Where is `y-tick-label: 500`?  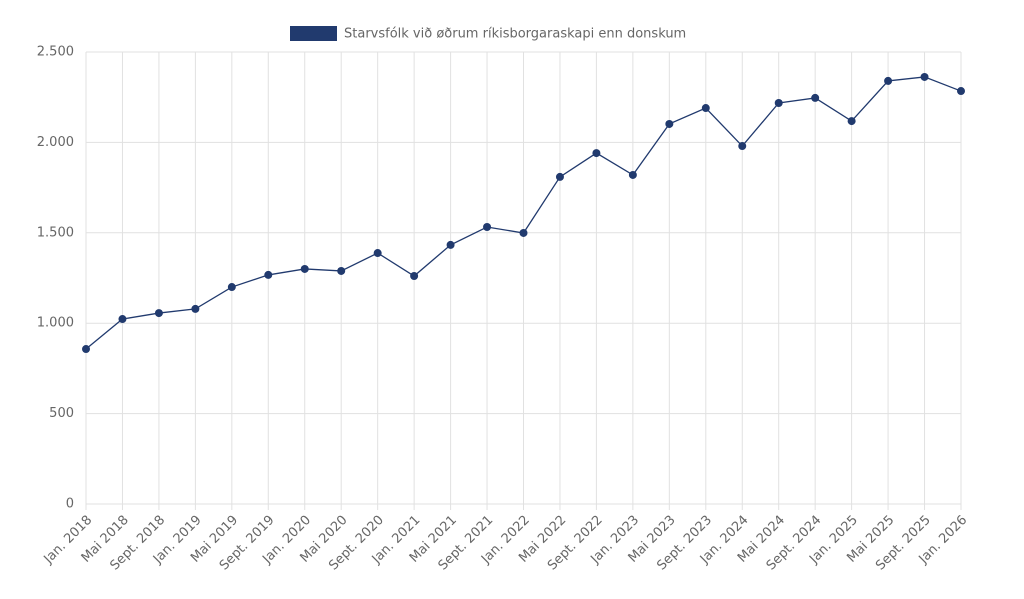 y-tick-label: 500 is located at coordinates (61, 413).